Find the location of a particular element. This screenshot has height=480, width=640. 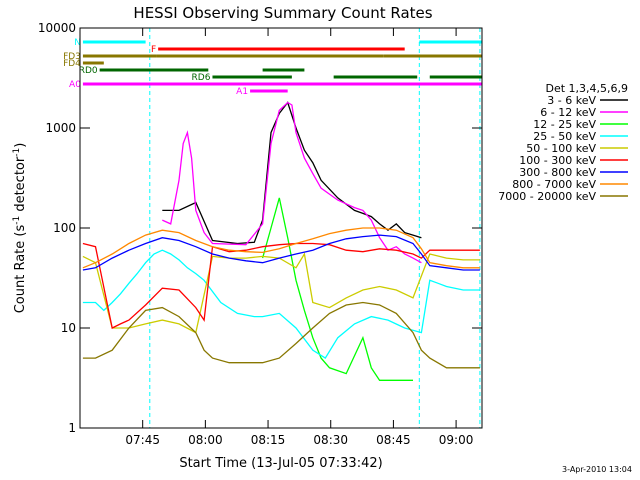

legend-label-4: 50 - 100 keV is located at coordinates (561, 148).